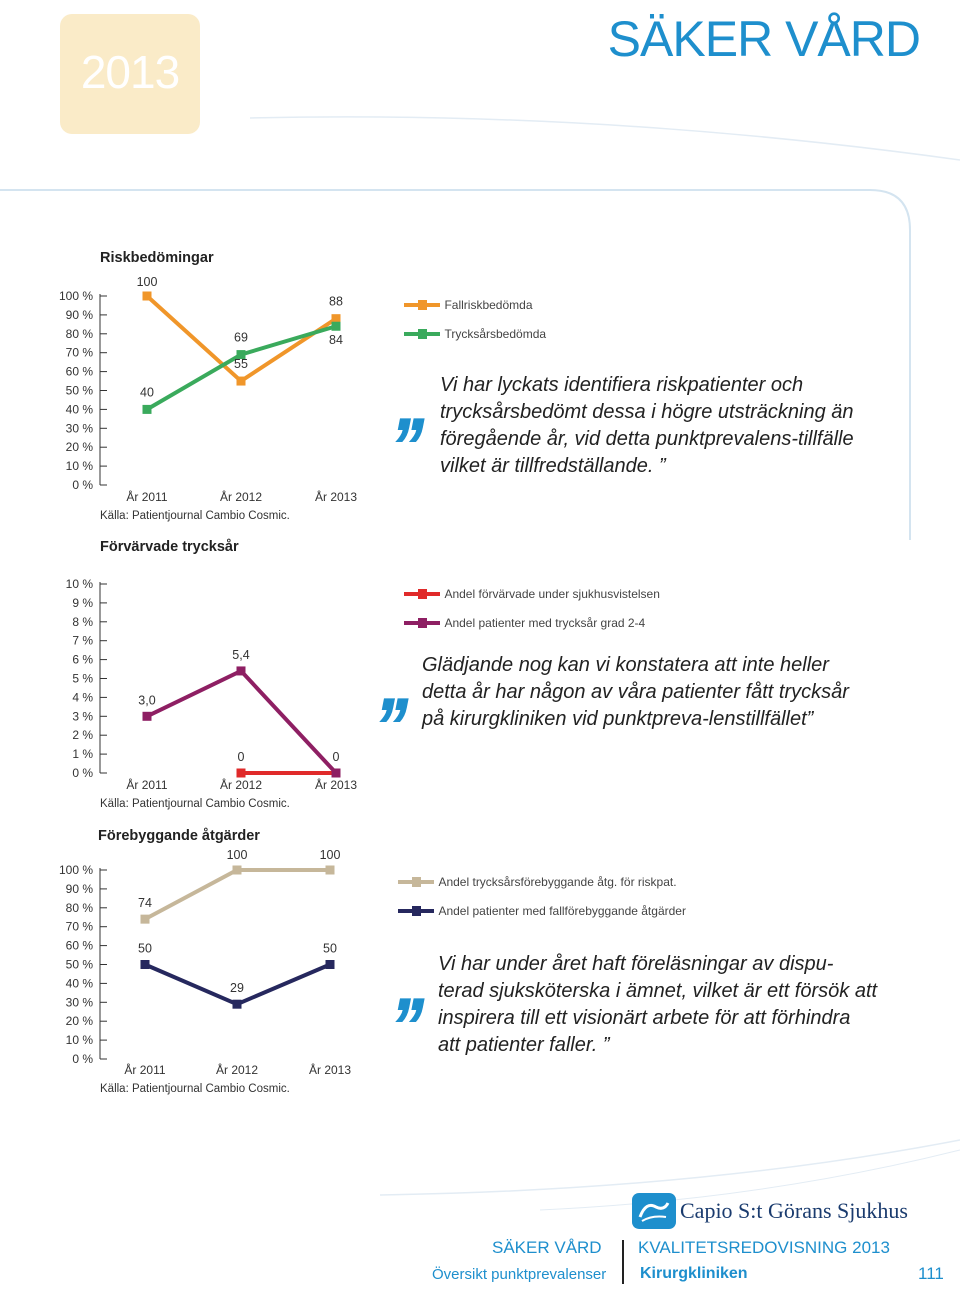 Image resolution: width=960 pixels, height=1289 pixels. Describe the element at coordinates (416, 881) in the screenshot. I see `legend-swatch-beige-icon` at that location.